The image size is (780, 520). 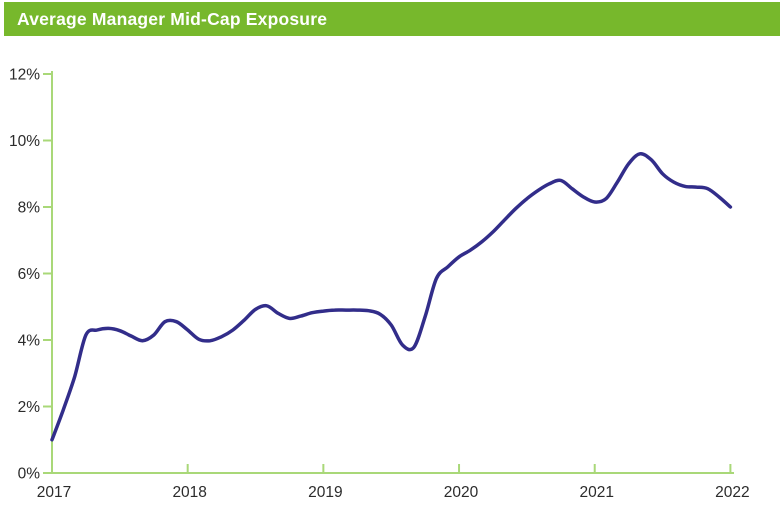 I want to click on y-tick-label: 4%, so click(x=29, y=341).